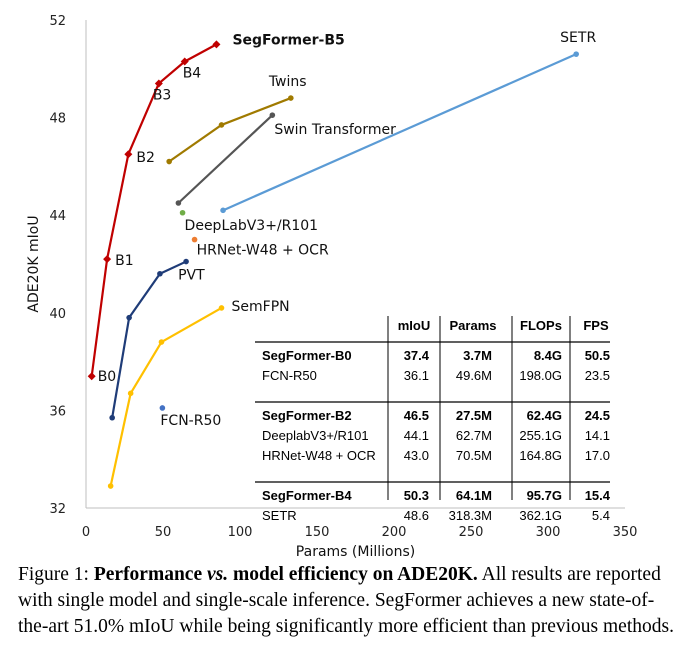 The height and width of the screenshot is (668, 688). Describe the element at coordinates (218, 574) in the screenshot. I see `caption-vs: vs.` at that location.